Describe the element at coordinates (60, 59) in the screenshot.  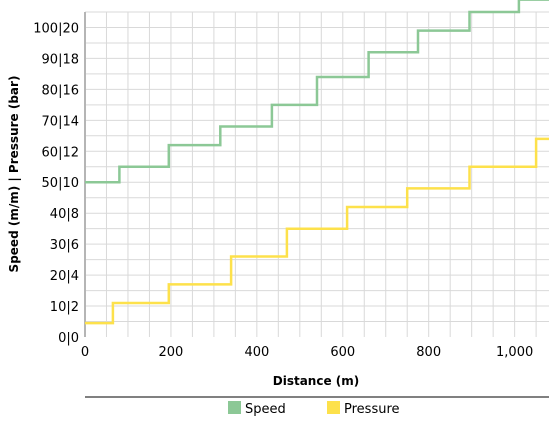
I see `y-tick-label: 90|18` at that location.